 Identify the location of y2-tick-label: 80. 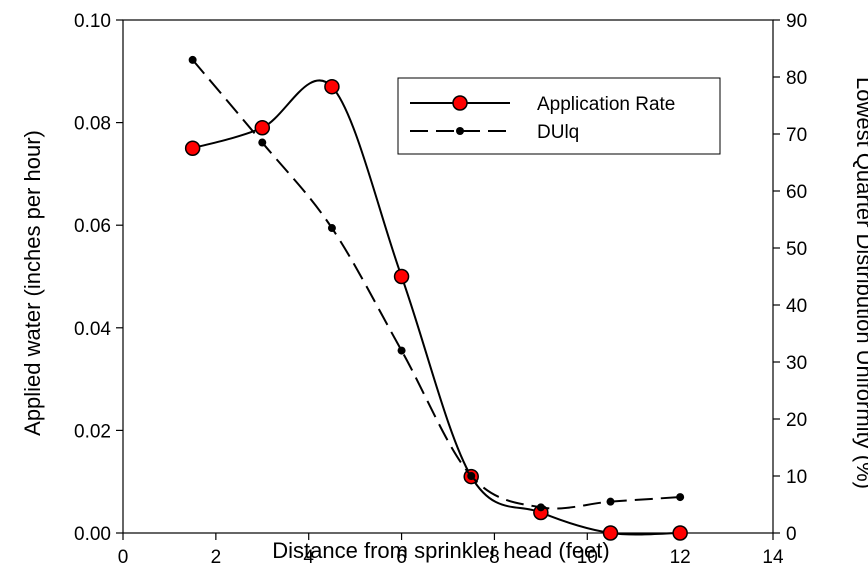
(796, 78).